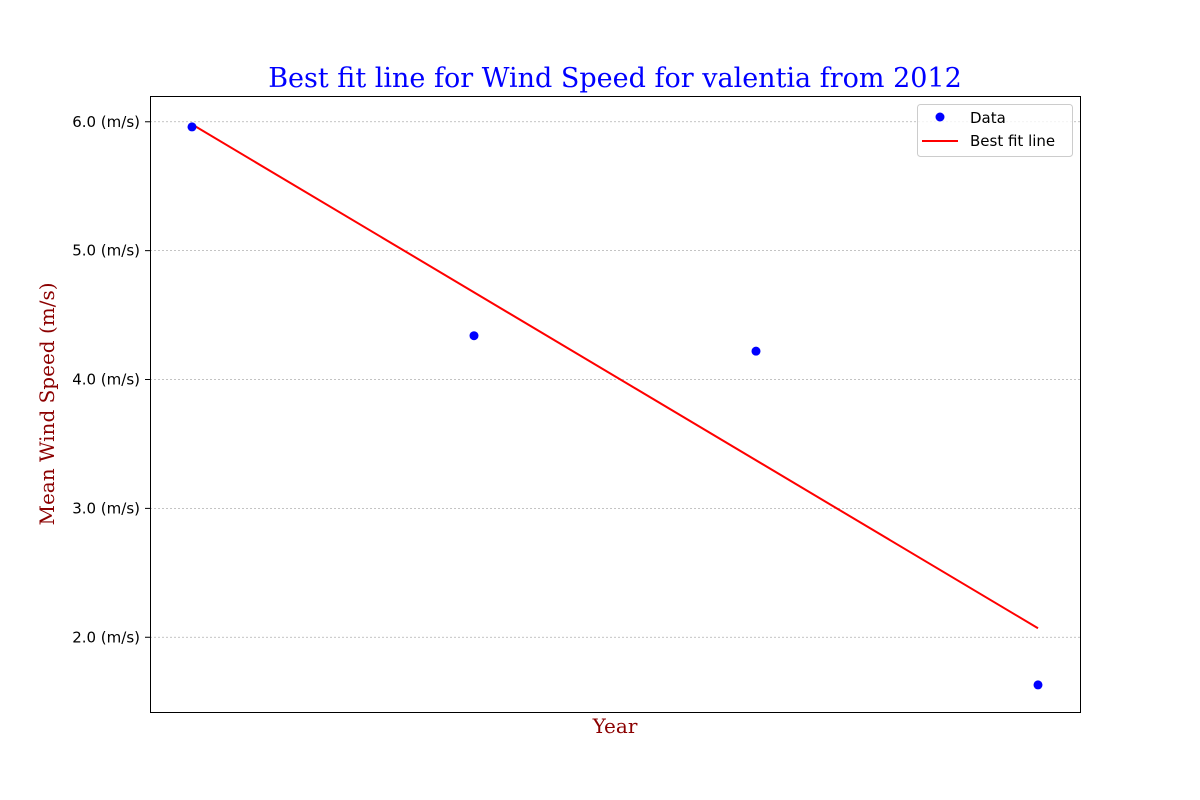 Image resolution: width=1200 pixels, height=800 pixels. Describe the element at coordinates (106, 637) in the screenshot. I see `y-tick-label: 2.0 (m/s)` at that location.